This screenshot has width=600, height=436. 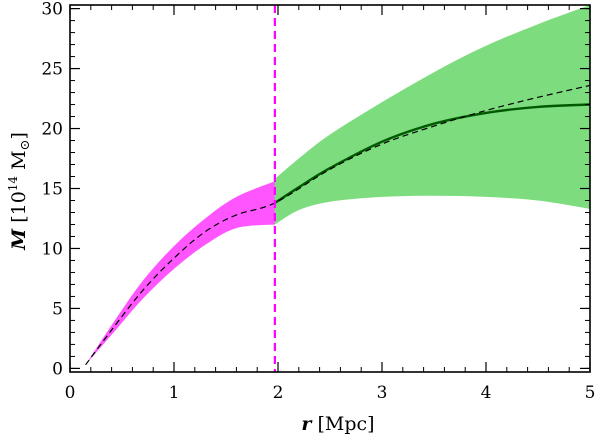 I want to click on x-axis-label: r [Mpc], so click(x=337, y=424).